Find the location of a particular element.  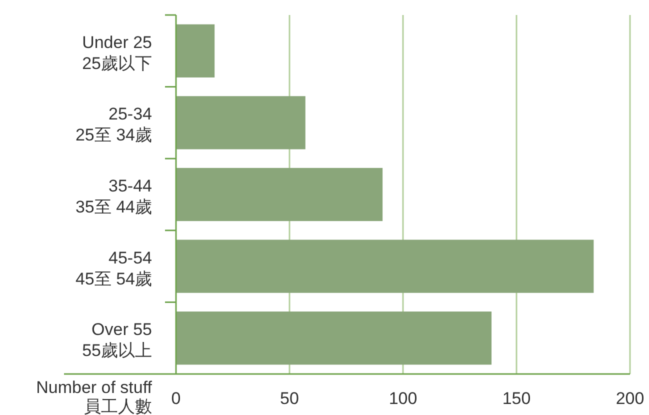

x-tick-label: 100 is located at coordinates (403, 398).